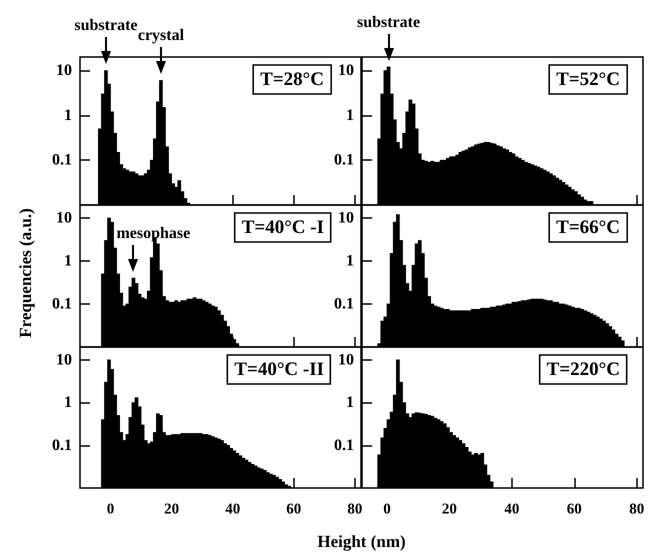  Describe the element at coordinates (588, 227) in the screenshot. I see `text: T=66°C` at that location.